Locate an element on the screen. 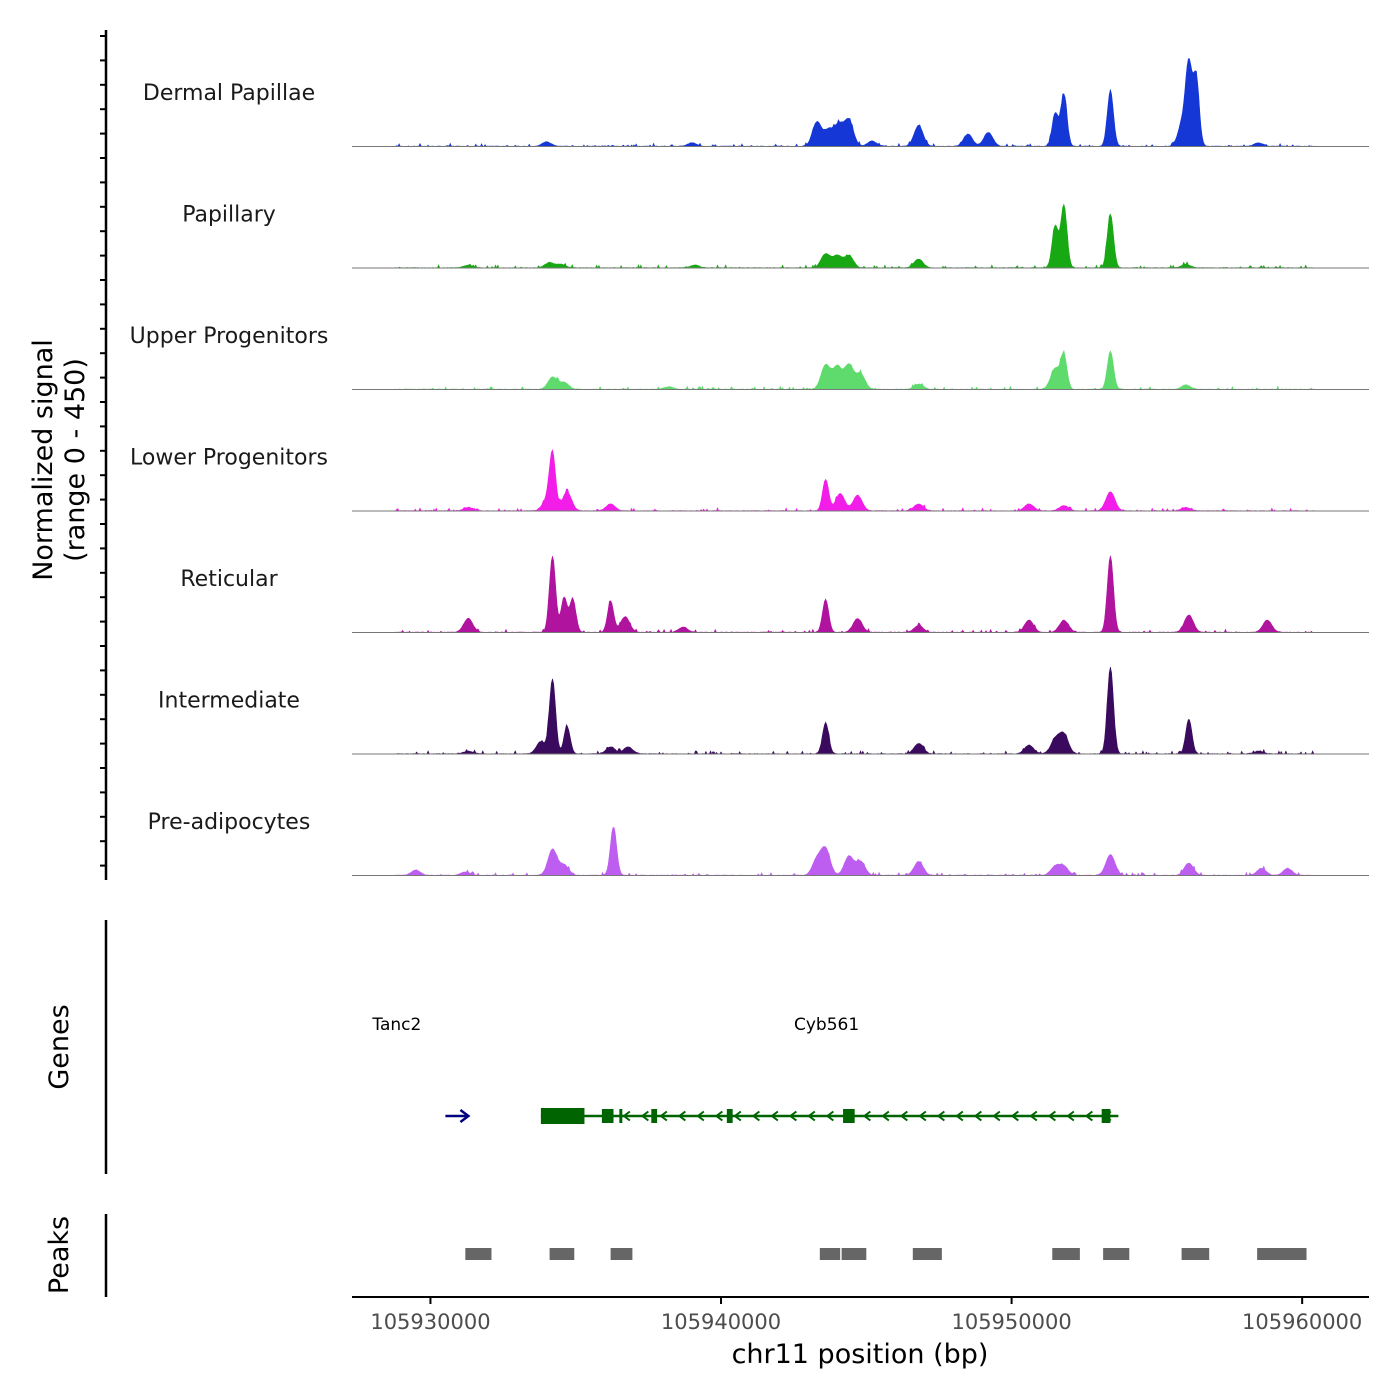  x-tick-label: 105960000 is located at coordinates (1302, 1322).